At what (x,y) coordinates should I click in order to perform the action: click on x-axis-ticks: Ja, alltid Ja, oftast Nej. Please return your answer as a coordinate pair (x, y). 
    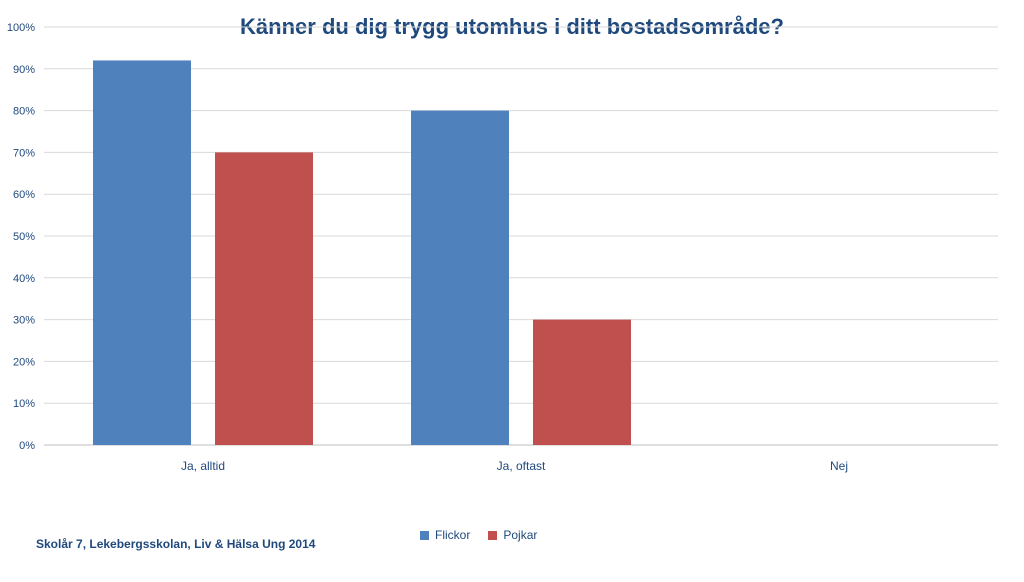
    Looking at the image, I should click on (514, 466).